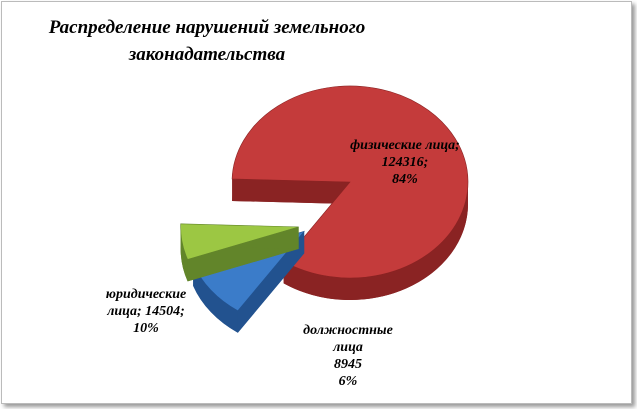  What do you see at coordinates (146, 303) in the screenshot?
I see `category-label: юридические лица;` at bounding box center [146, 303].